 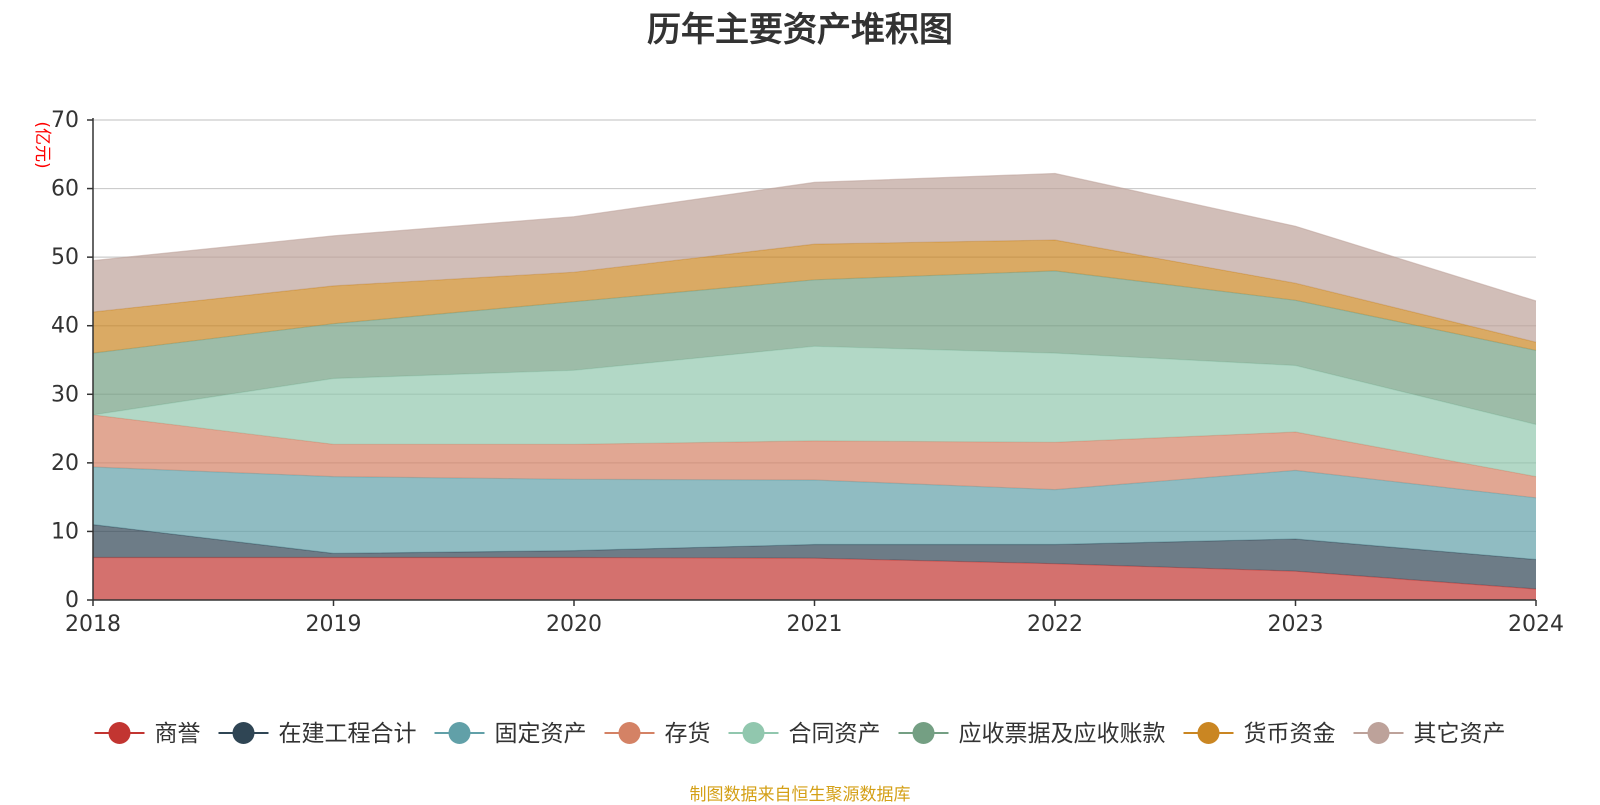 What do you see at coordinates (541, 734) in the screenshot?
I see `legend-label: 固定资产` at bounding box center [541, 734].